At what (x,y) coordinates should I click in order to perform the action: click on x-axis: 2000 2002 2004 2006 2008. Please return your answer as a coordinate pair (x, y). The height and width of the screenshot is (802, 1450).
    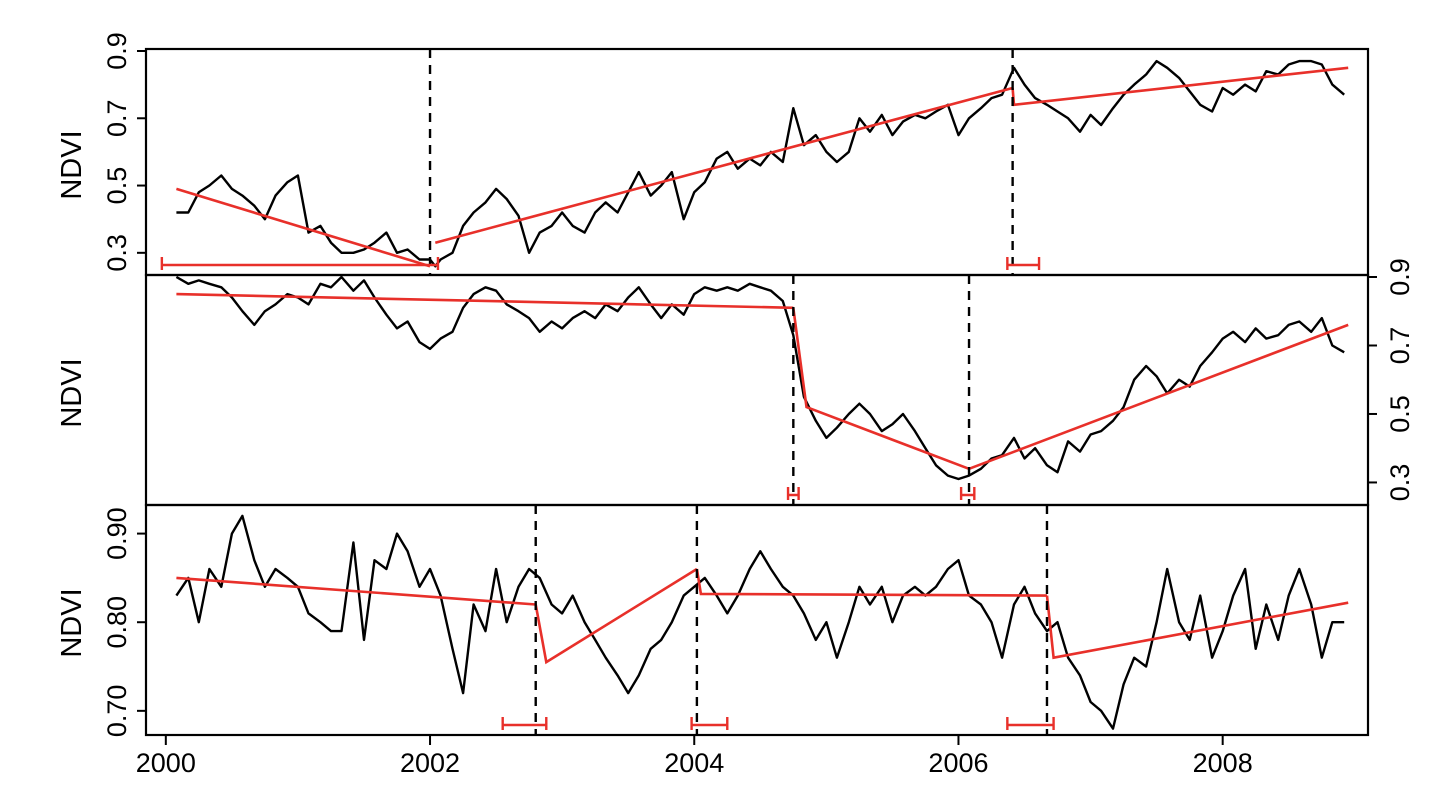
    Looking at the image, I should click on (694, 756).